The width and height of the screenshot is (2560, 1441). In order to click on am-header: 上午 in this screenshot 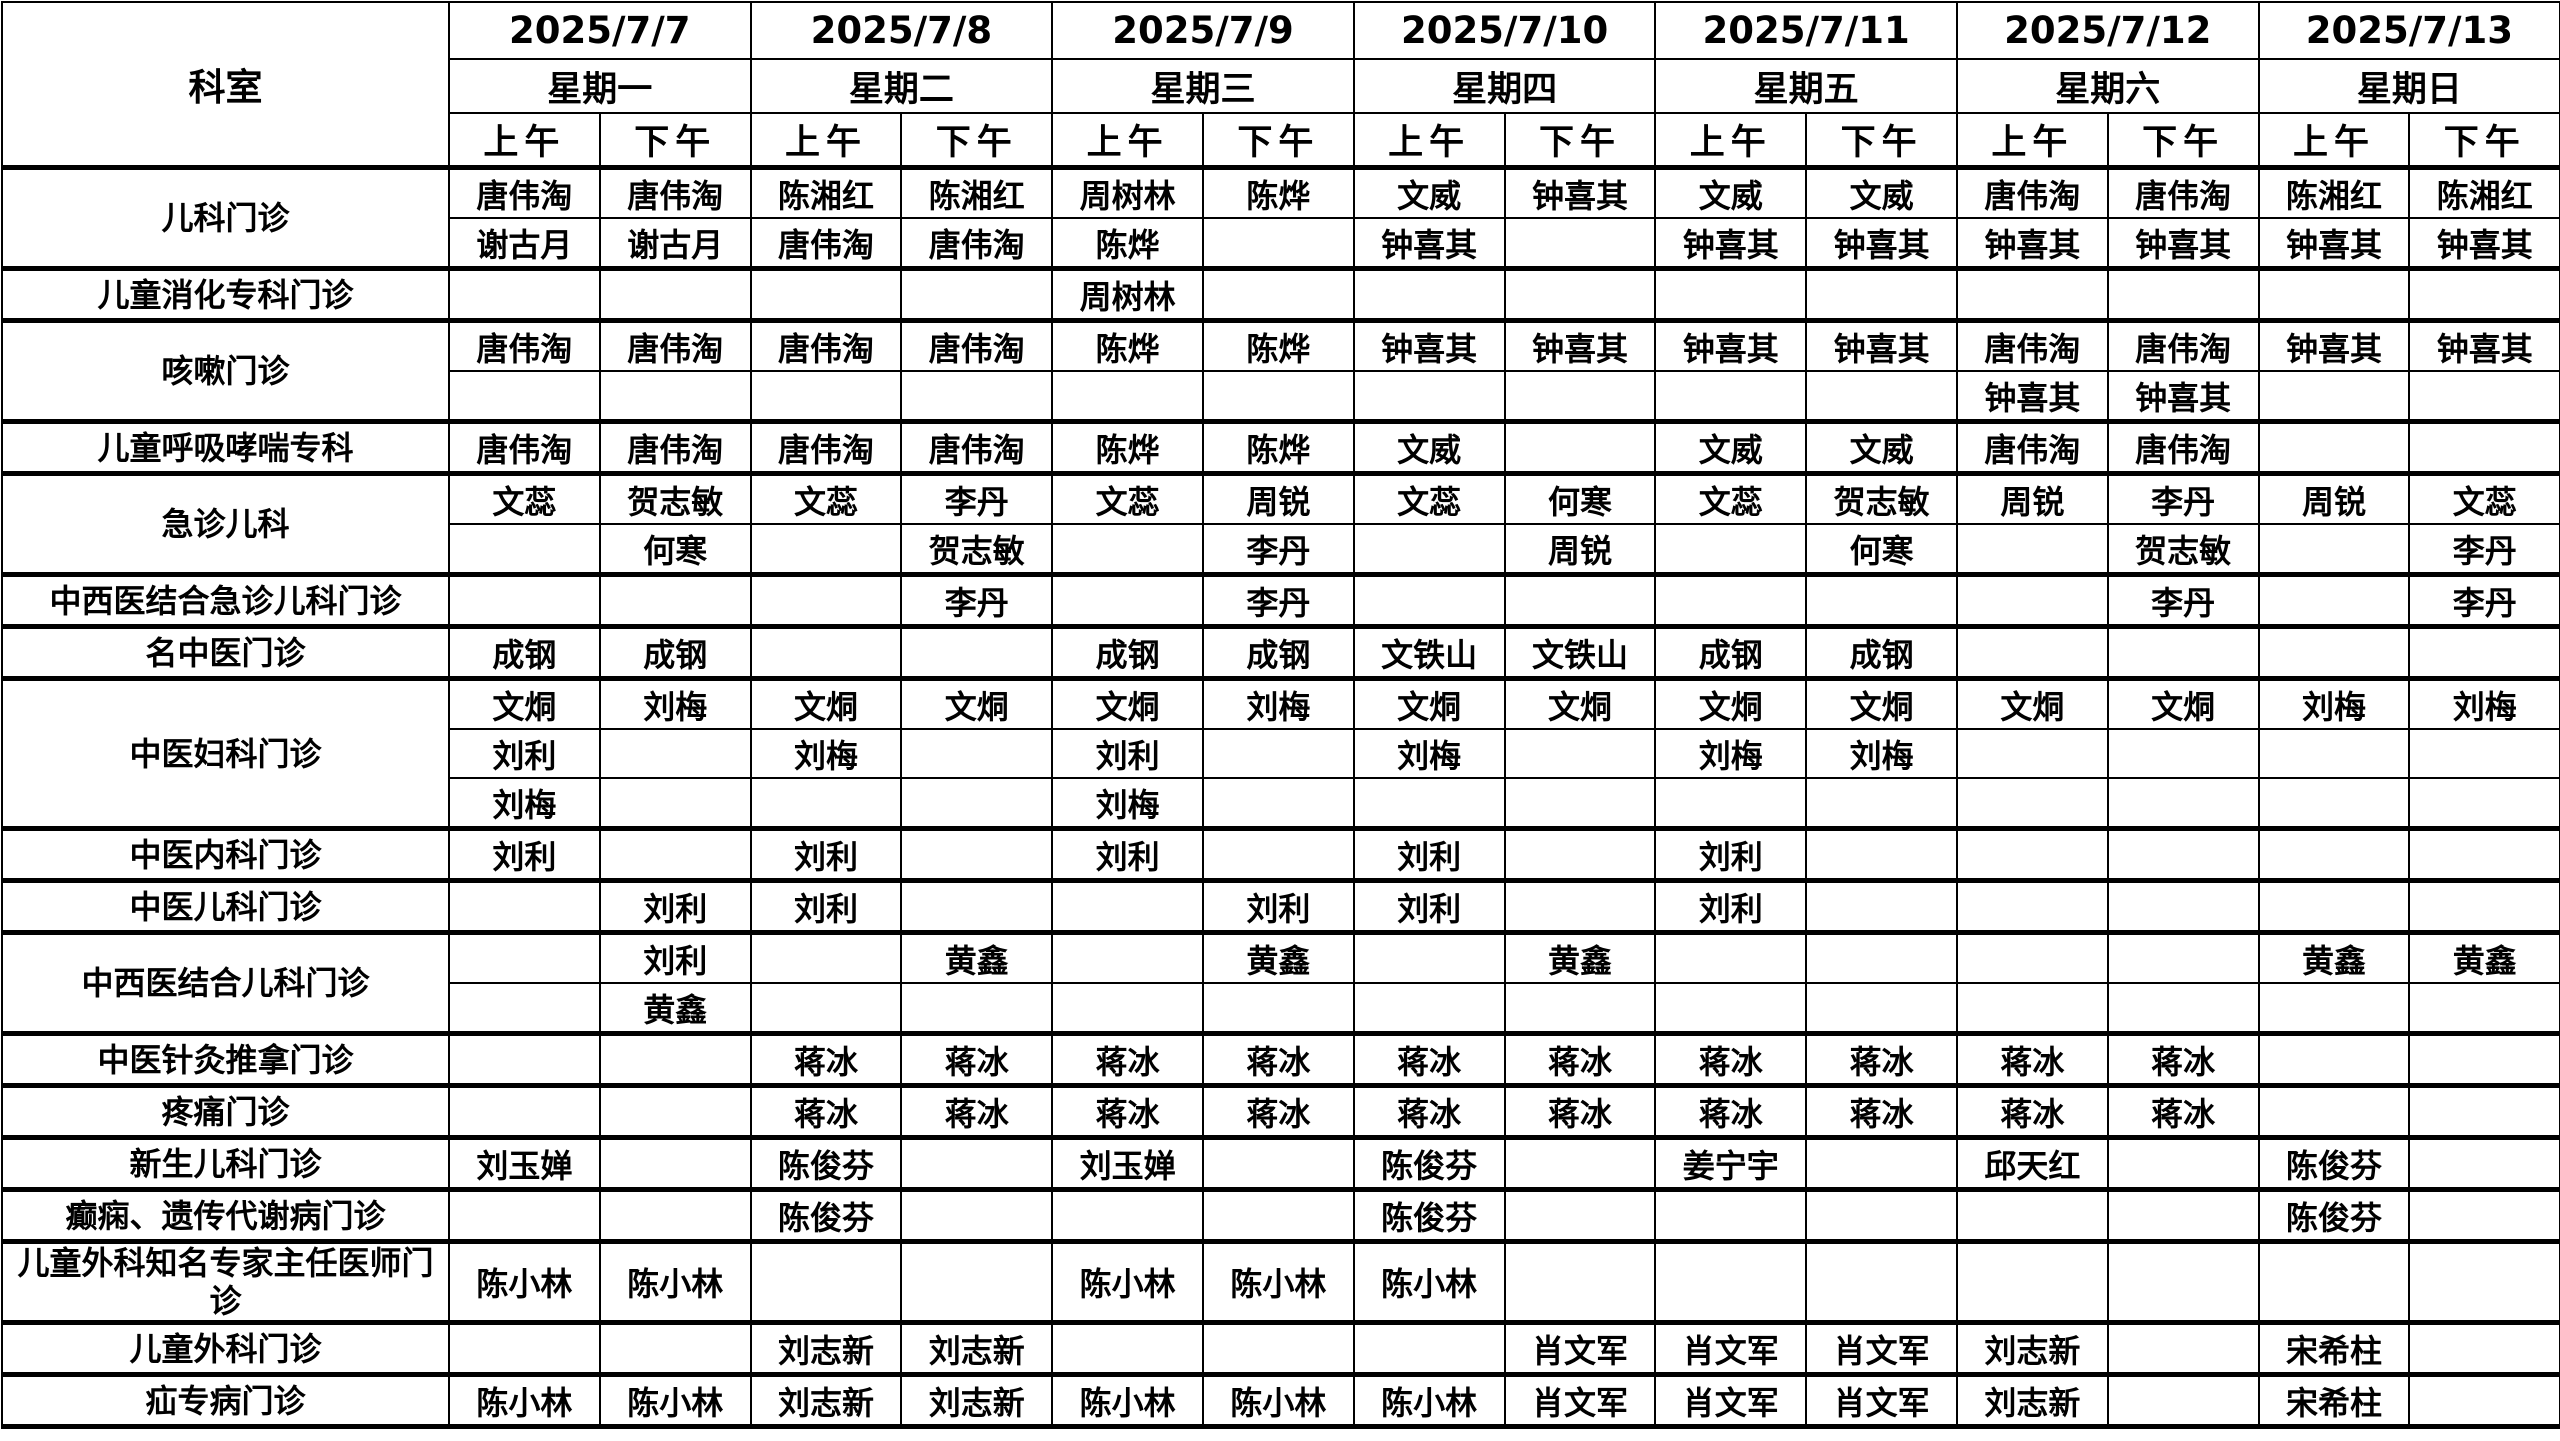, I will do `click(826, 141)`.